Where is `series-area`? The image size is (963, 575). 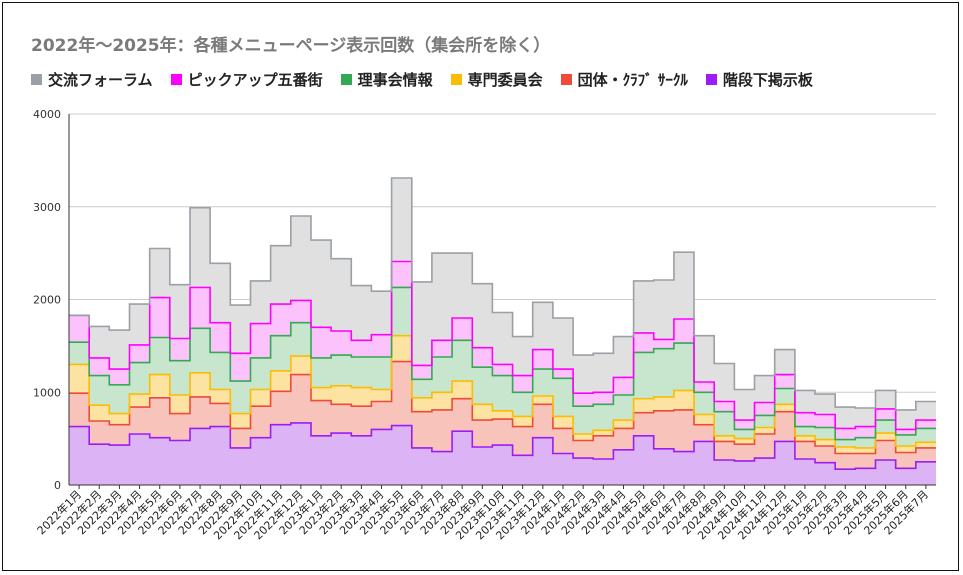 series-area is located at coordinates (502, 453).